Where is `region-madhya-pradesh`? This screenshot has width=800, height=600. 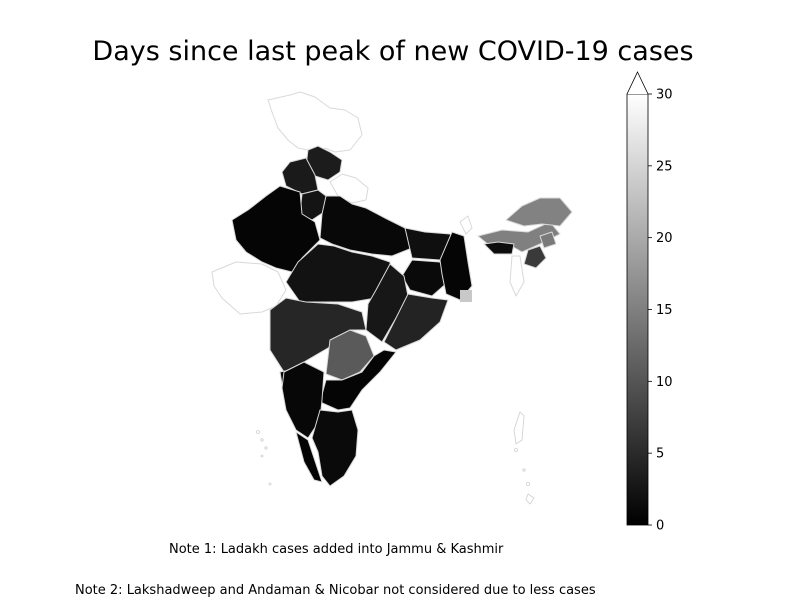
region-madhya-pradesh is located at coordinates (339, 273).